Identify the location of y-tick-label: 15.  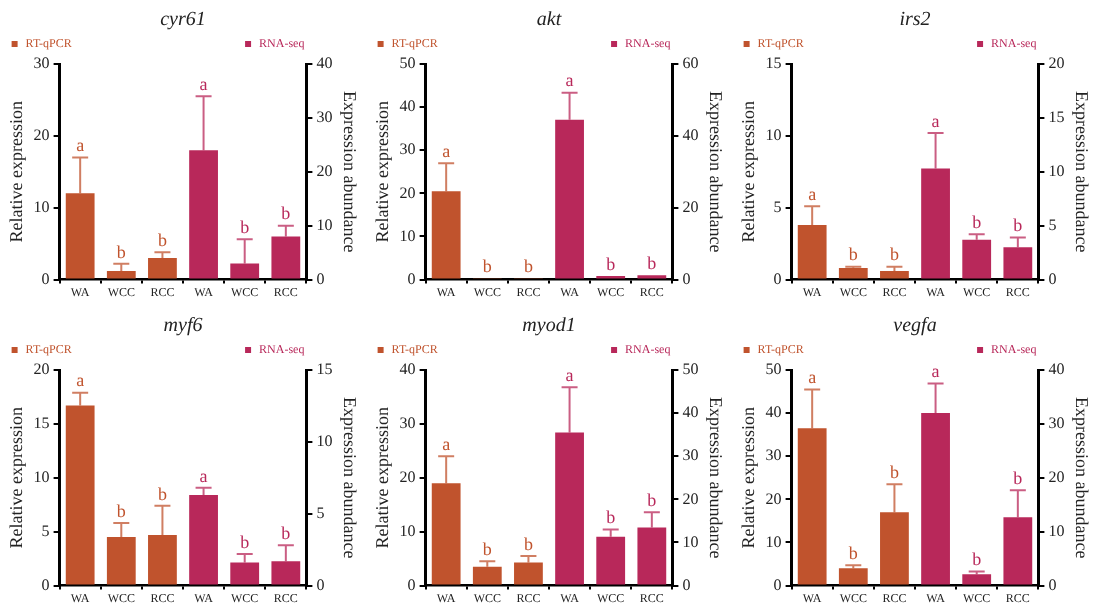
(773, 63).